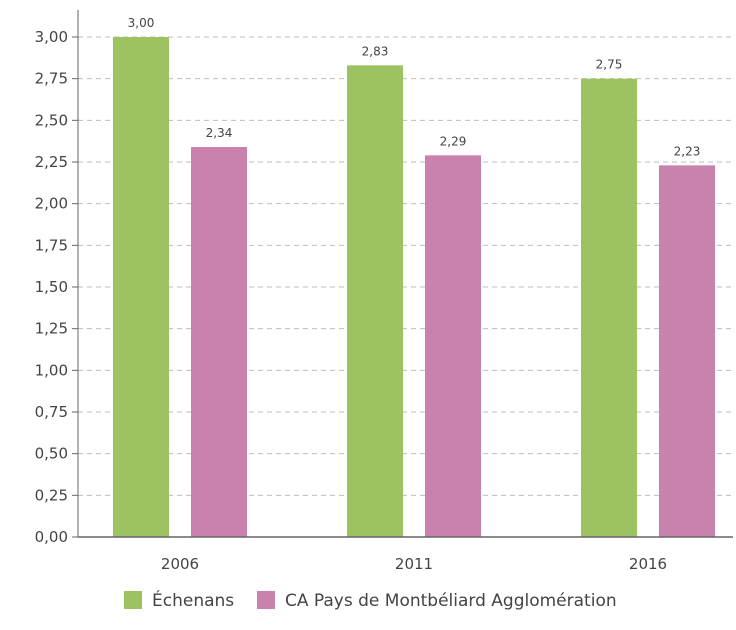 Image resolution: width=736 pixels, height=630 pixels. What do you see at coordinates (375, 51) in the screenshot?
I see `data-label: 2,83` at bounding box center [375, 51].